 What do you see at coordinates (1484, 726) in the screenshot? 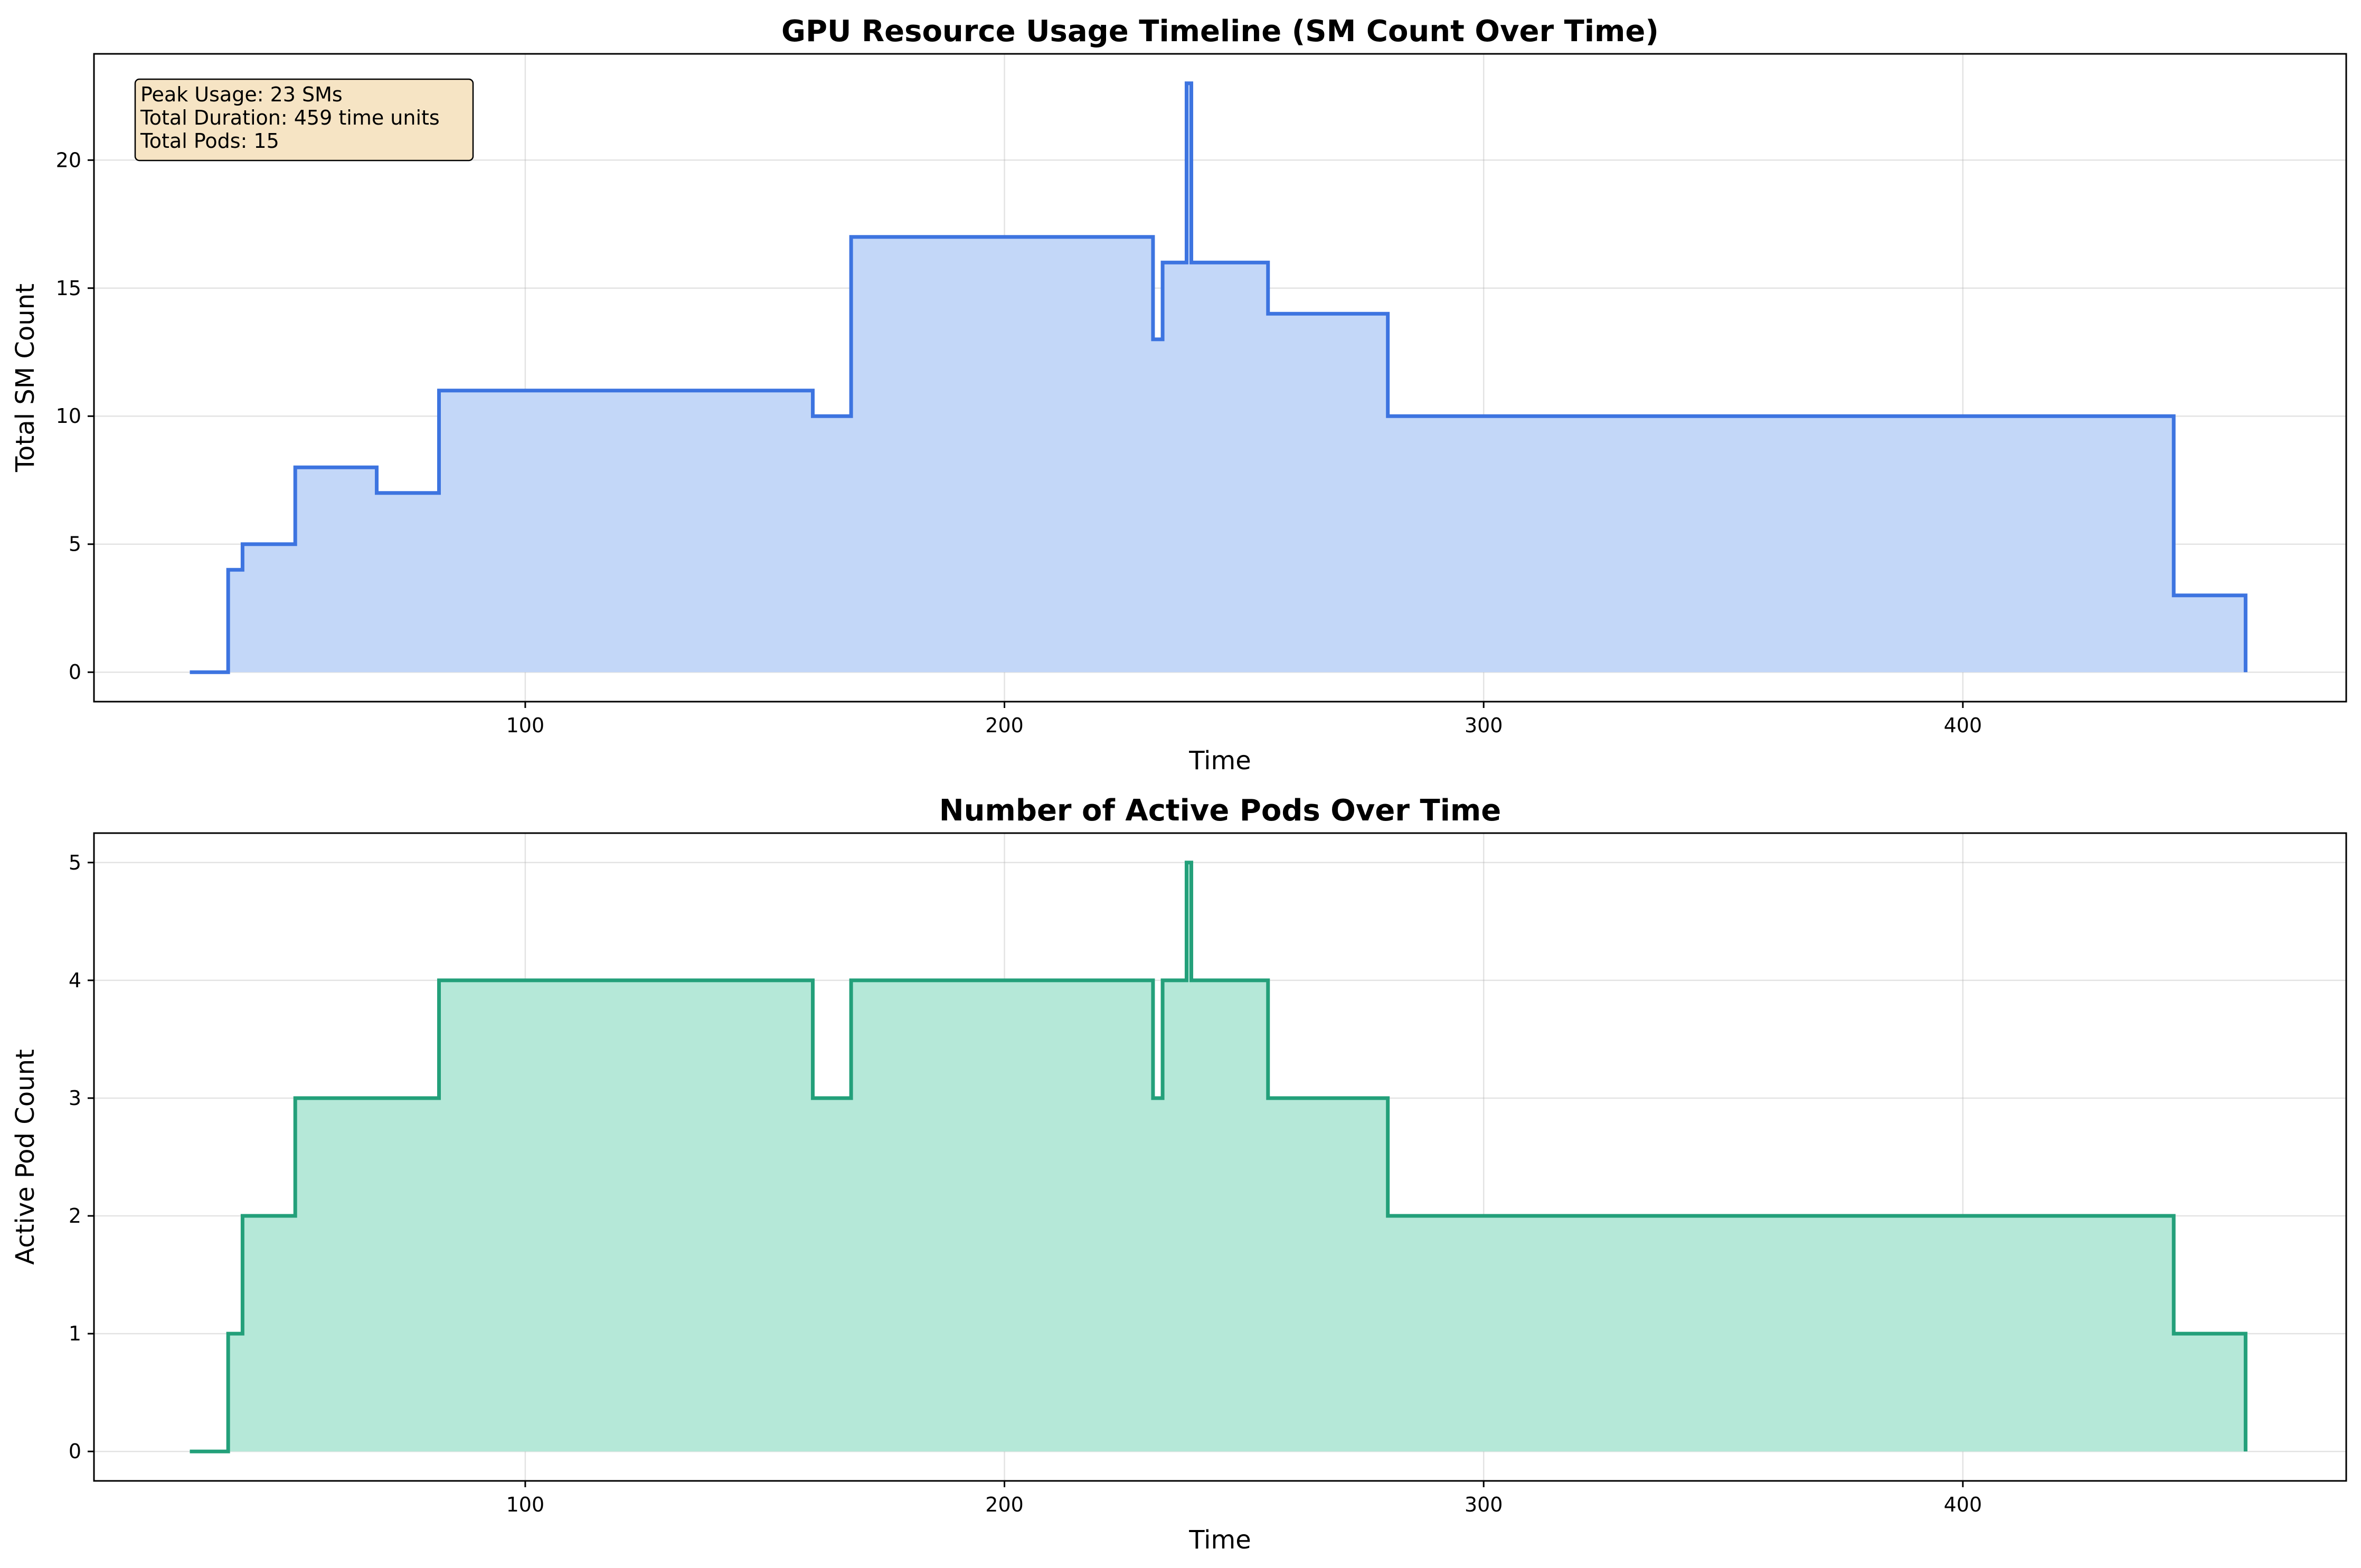
I see `sm-x-tick-label: 300` at bounding box center [1484, 726].